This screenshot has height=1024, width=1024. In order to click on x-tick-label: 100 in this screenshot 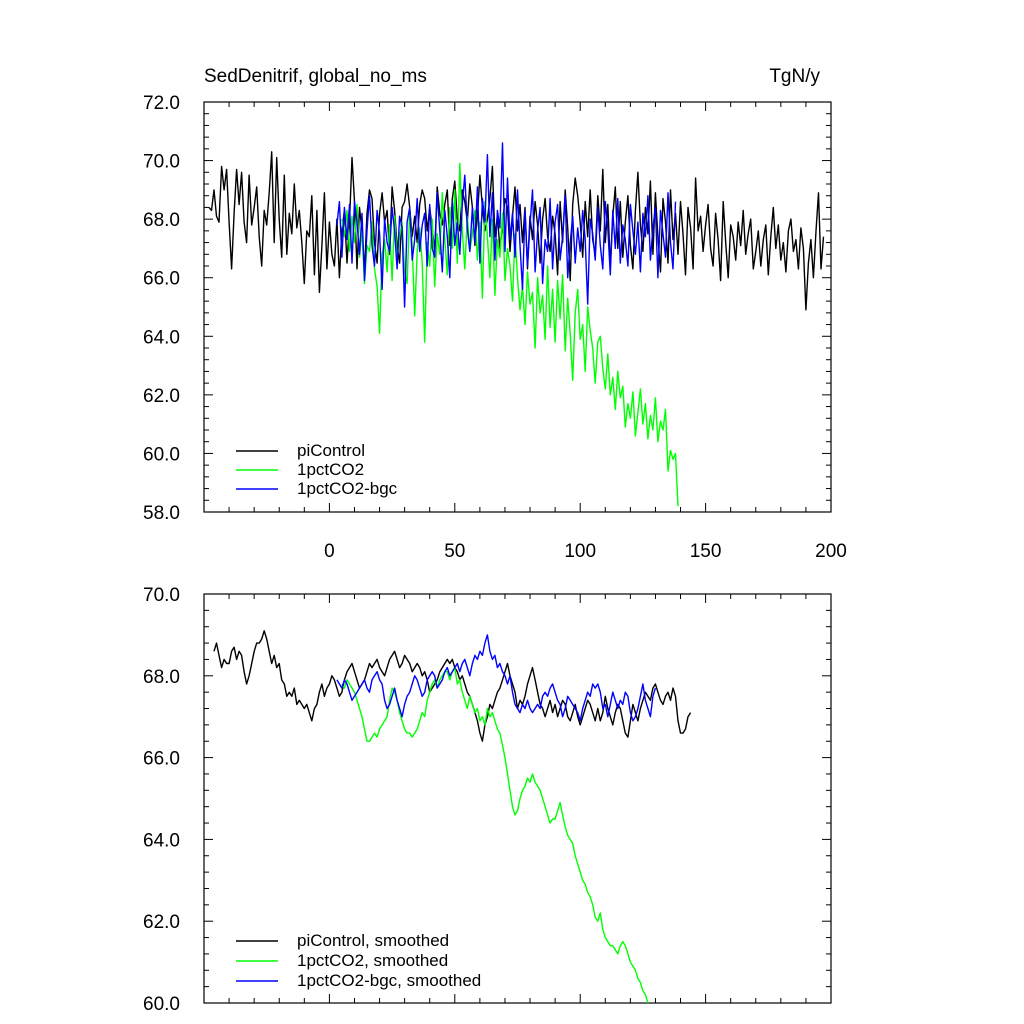, I will do `click(580, 551)`.